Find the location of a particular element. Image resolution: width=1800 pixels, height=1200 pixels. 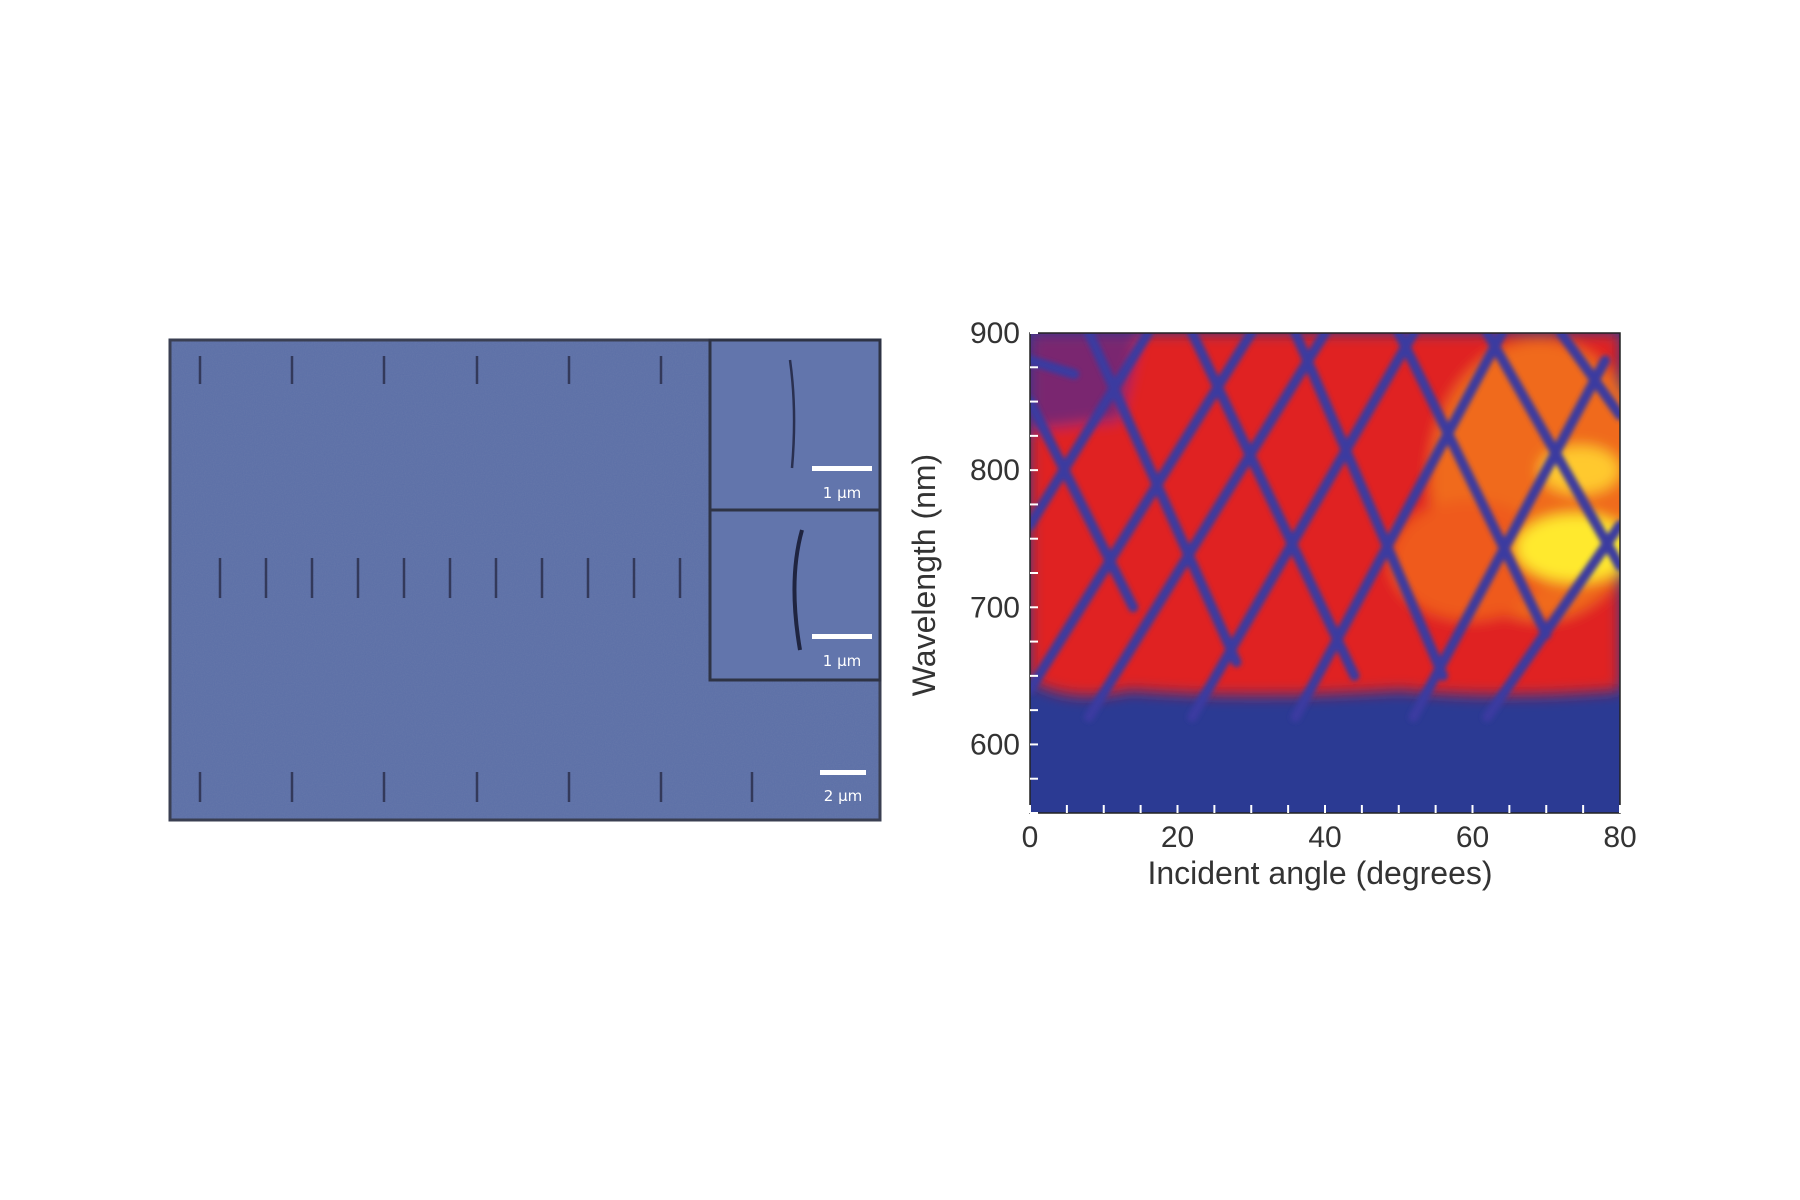

y-tick-label: 700 is located at coordinates (995, 607).